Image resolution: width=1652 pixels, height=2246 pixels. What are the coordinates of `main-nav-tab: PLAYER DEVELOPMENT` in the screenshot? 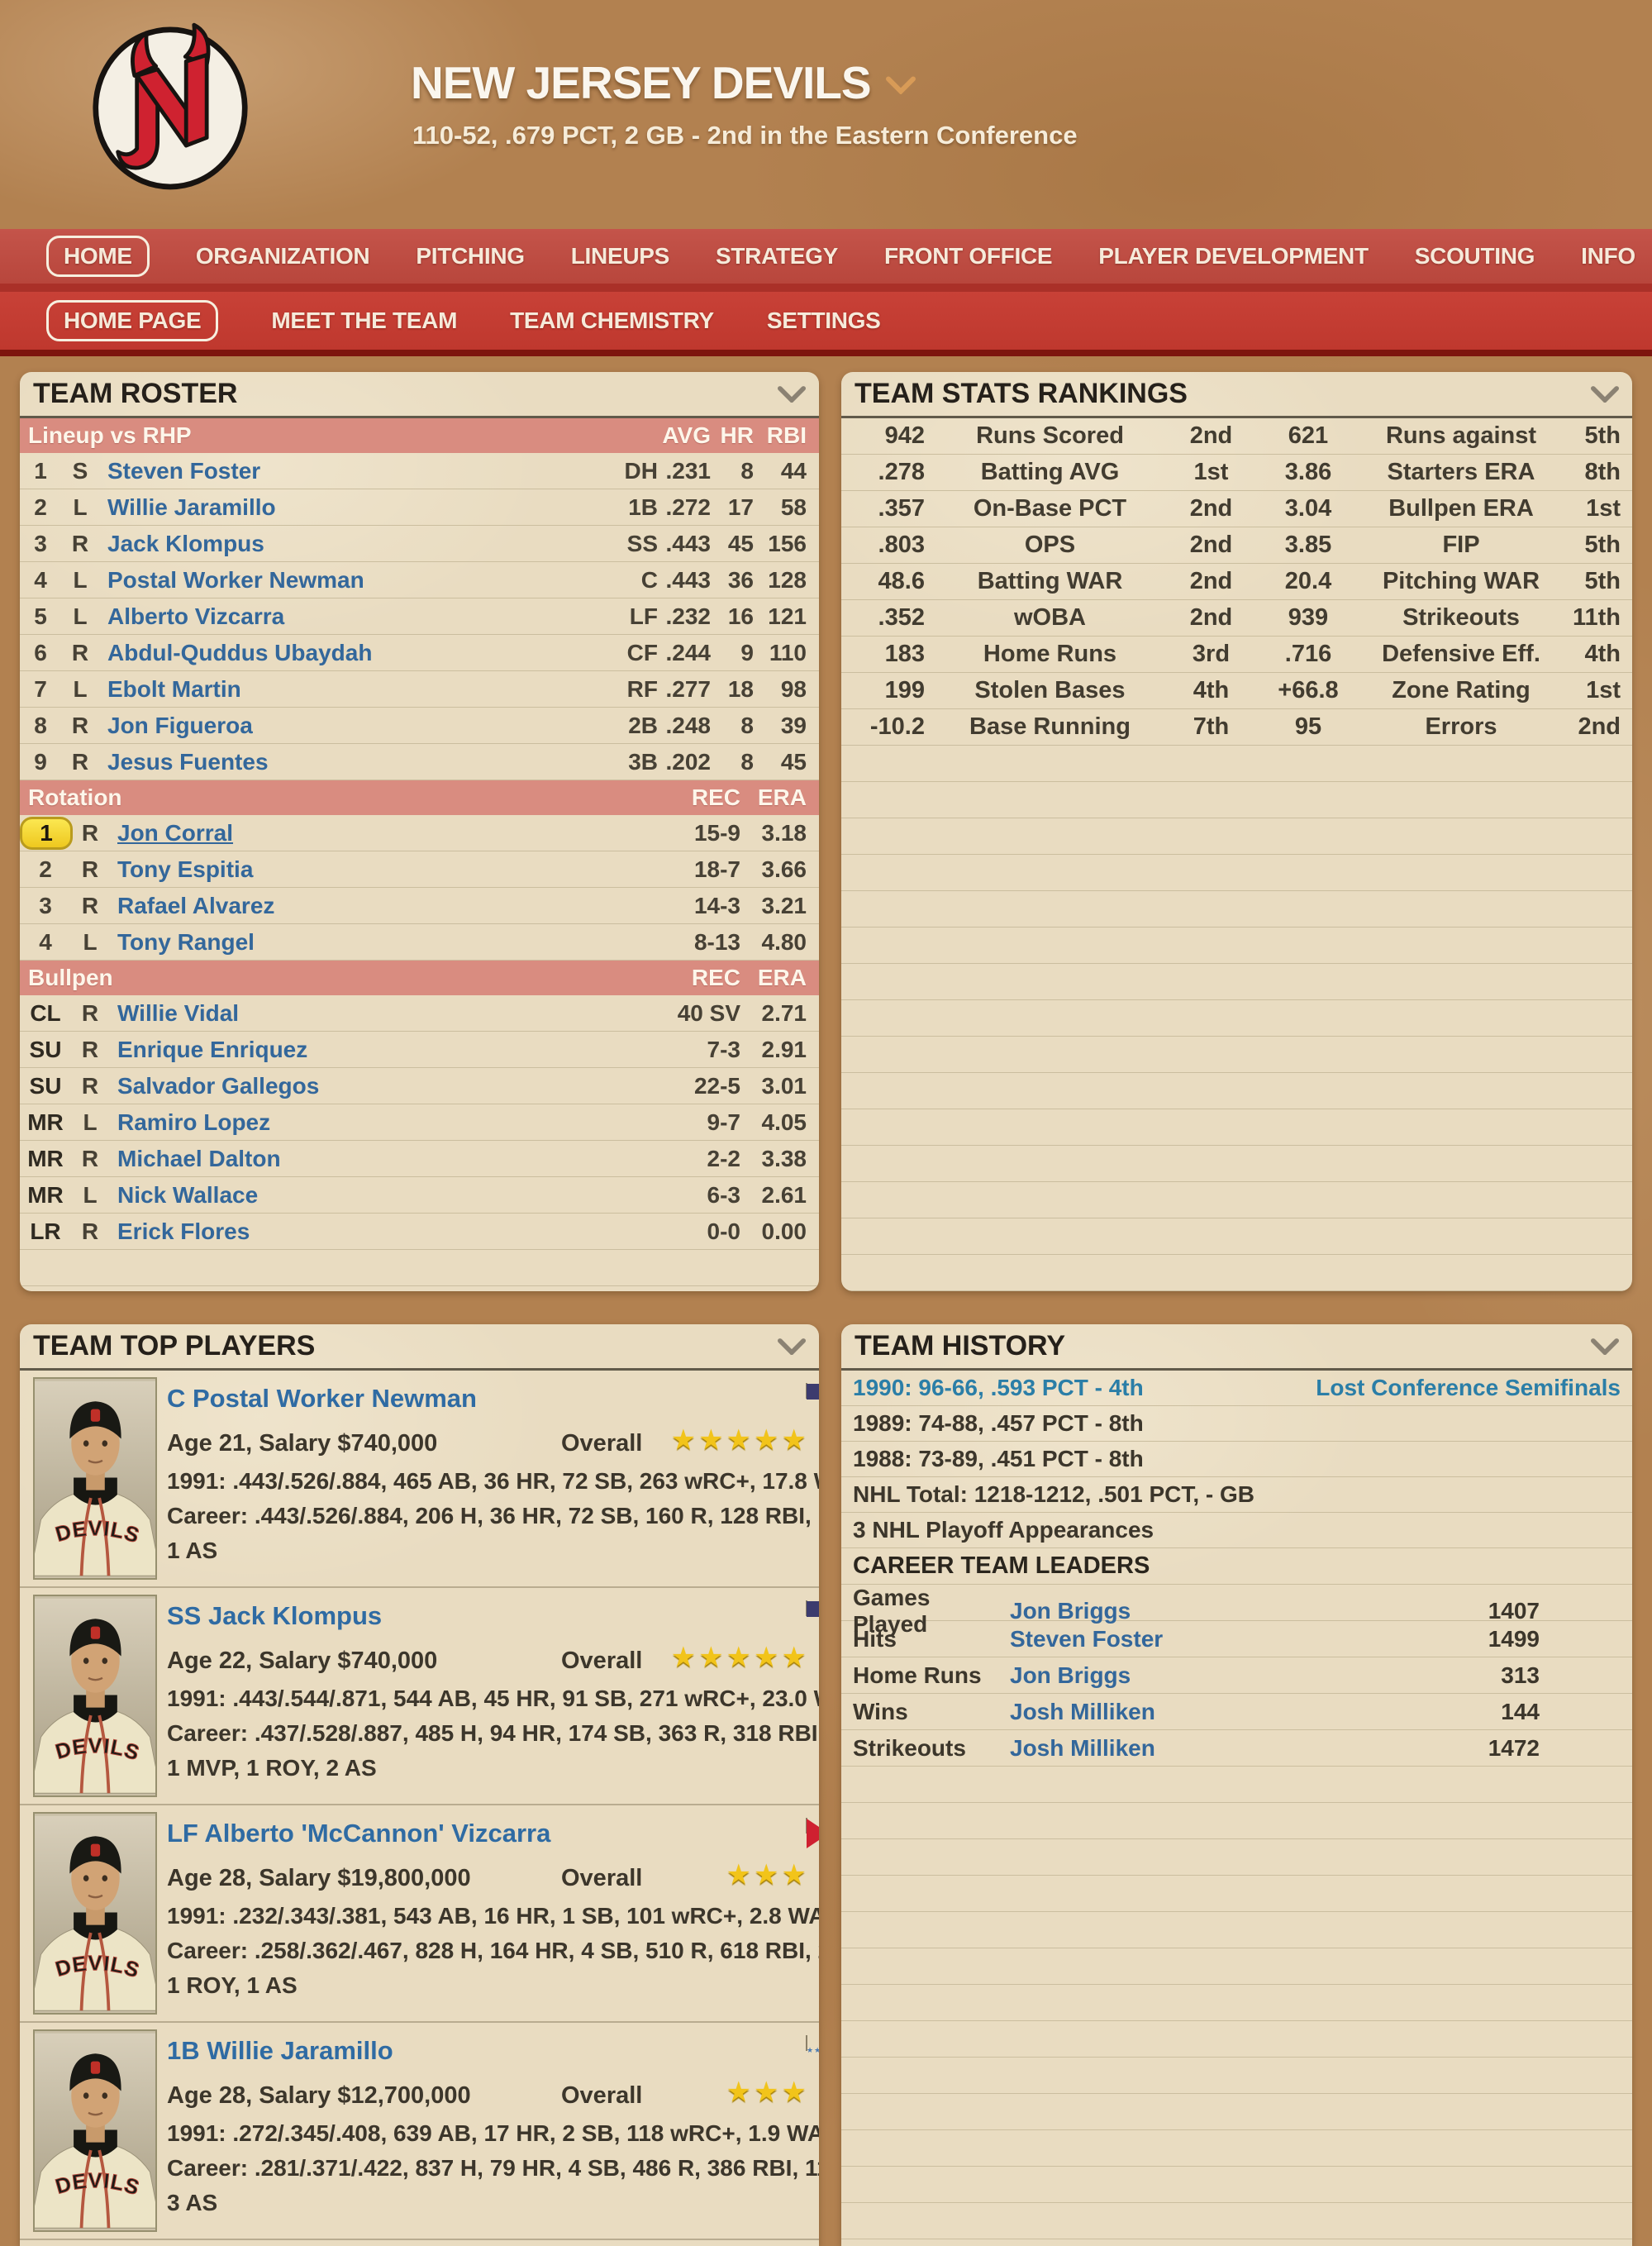 It's located at (1233, 256).